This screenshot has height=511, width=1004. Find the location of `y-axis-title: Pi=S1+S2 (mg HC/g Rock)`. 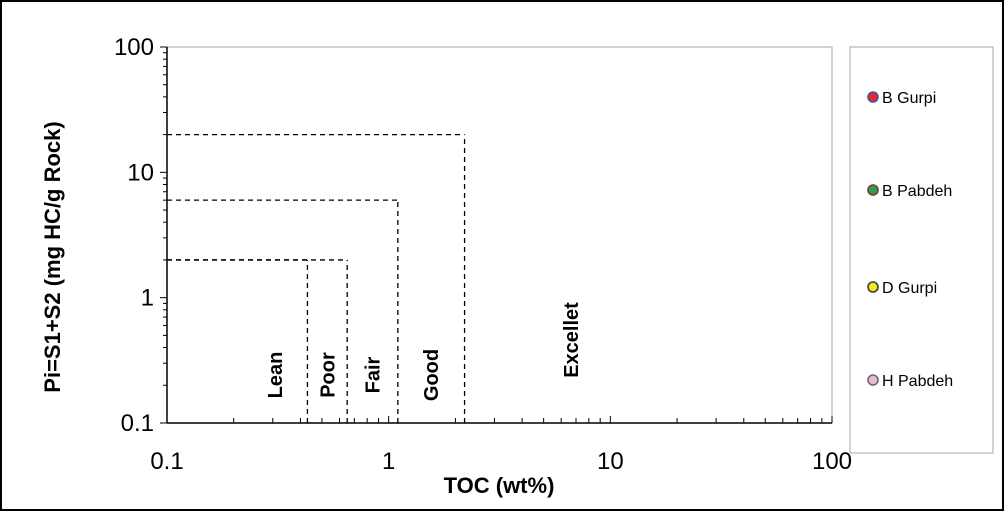

y-axis-title: Pi=S1+S2 (mg HC/g Rock) is located at coordinates (52, 256).